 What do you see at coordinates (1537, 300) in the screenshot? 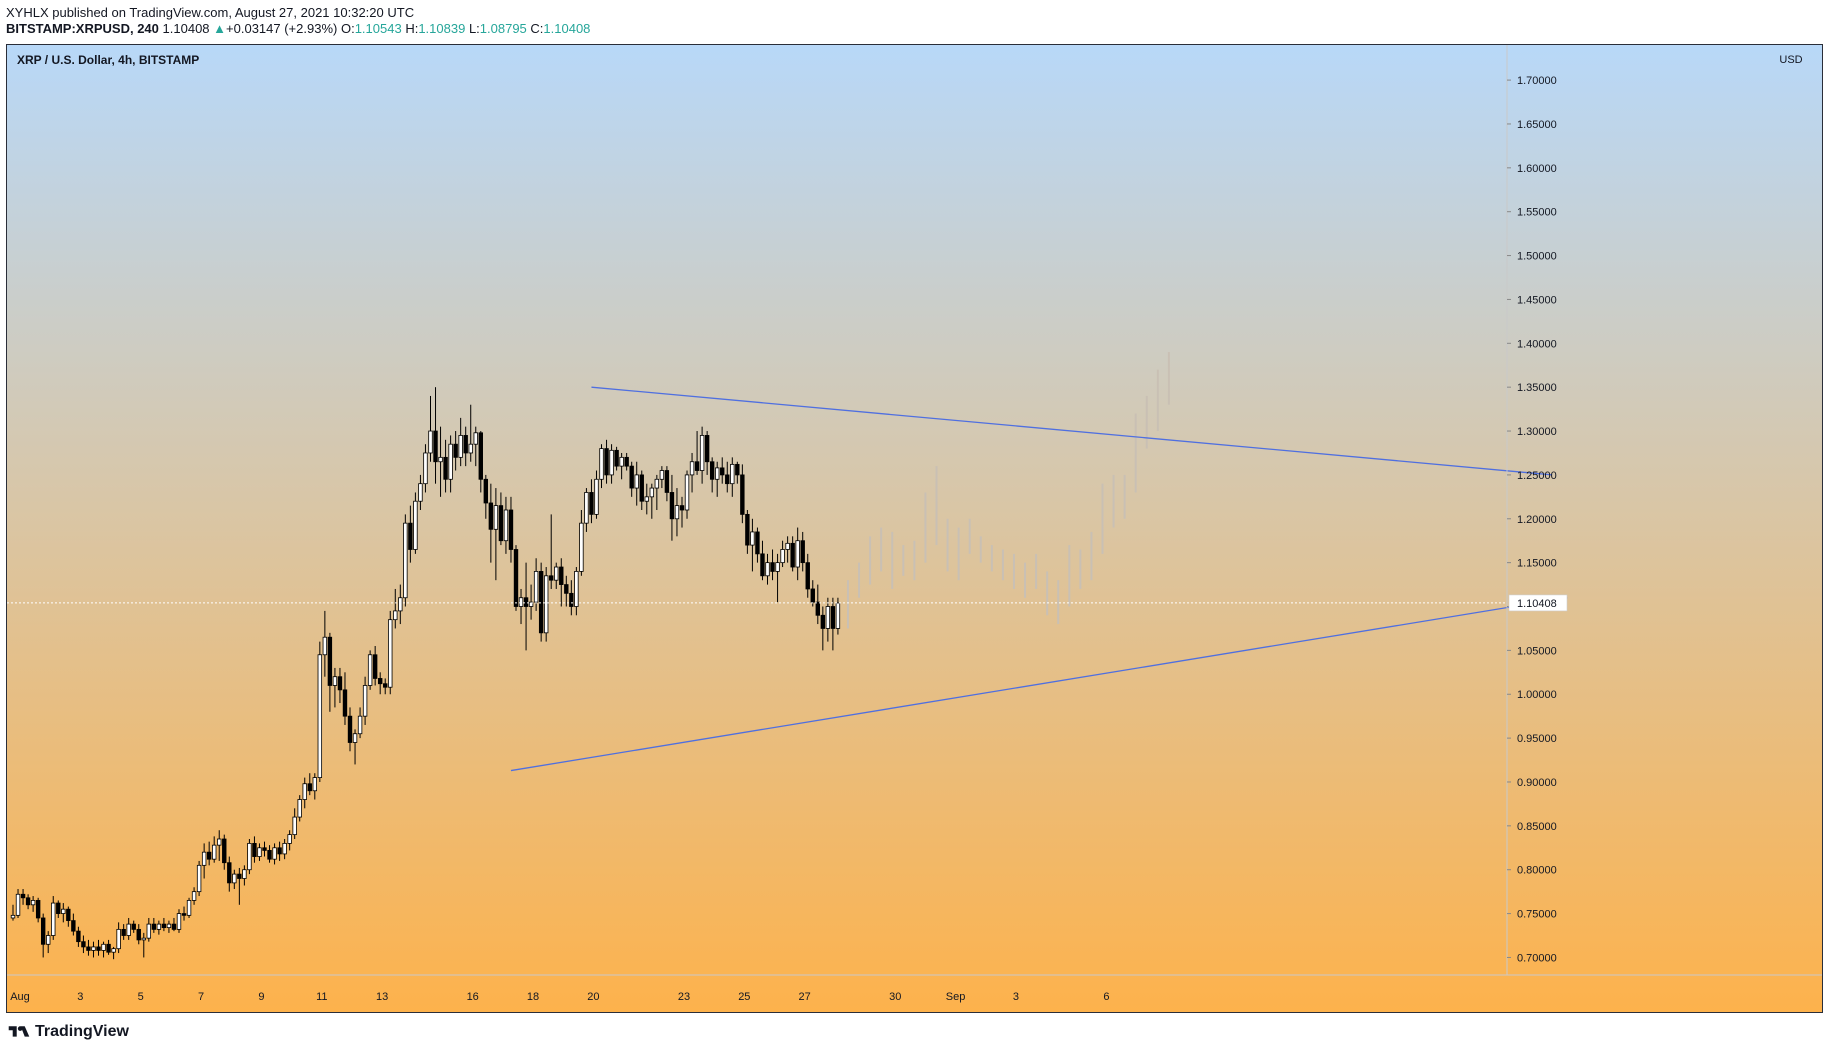
I see `y-tick-label: 1.45000` at bounding box center [1537, 300].